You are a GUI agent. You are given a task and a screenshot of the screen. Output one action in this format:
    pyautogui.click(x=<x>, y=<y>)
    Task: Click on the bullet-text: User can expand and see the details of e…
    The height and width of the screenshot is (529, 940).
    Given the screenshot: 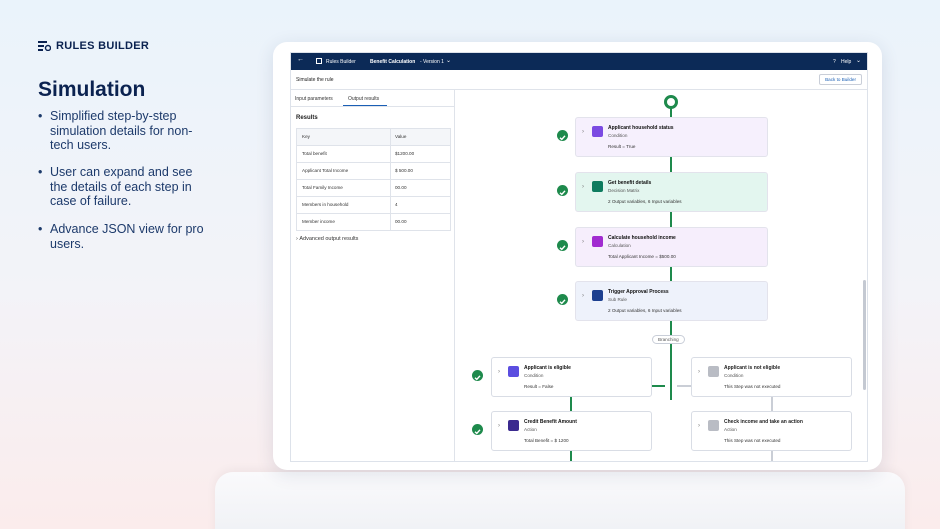 What is the action you would take?
    pyautogui.click(x=121, y=186)
    